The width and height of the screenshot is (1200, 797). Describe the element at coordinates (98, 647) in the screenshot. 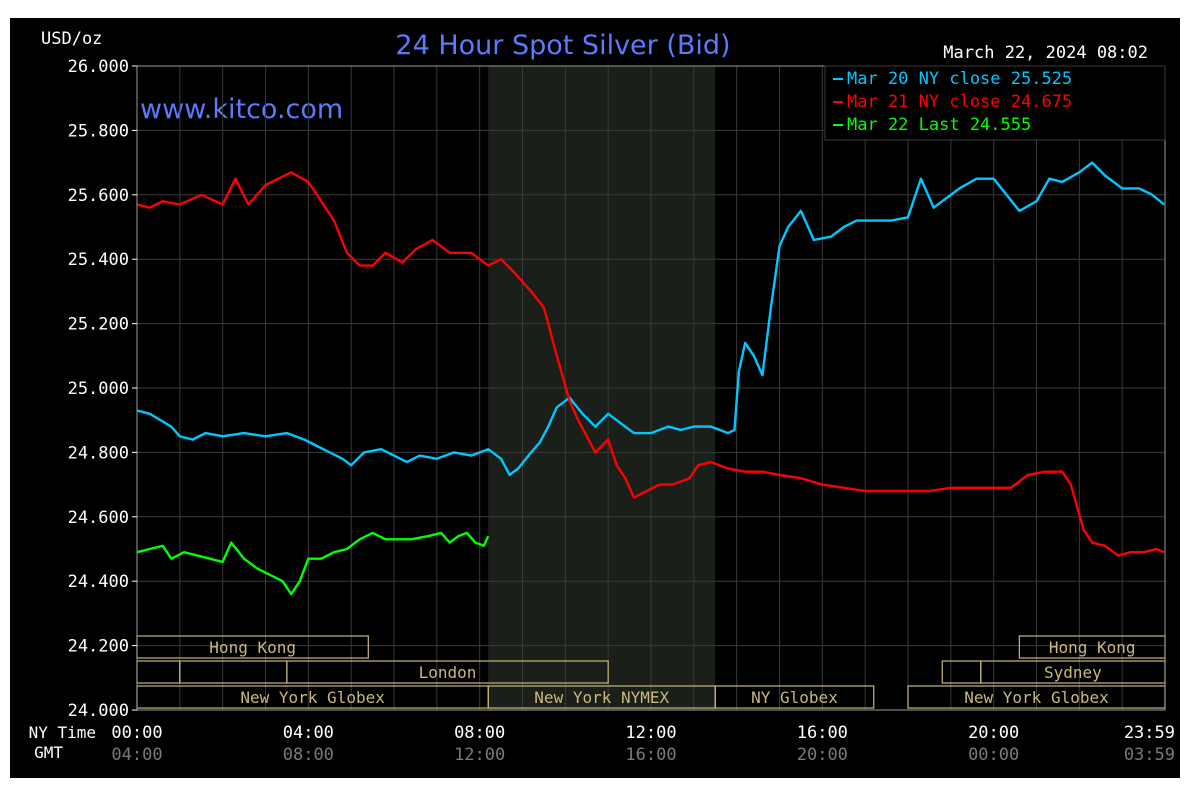

I see `y-tick-label: 24.200` at that location.